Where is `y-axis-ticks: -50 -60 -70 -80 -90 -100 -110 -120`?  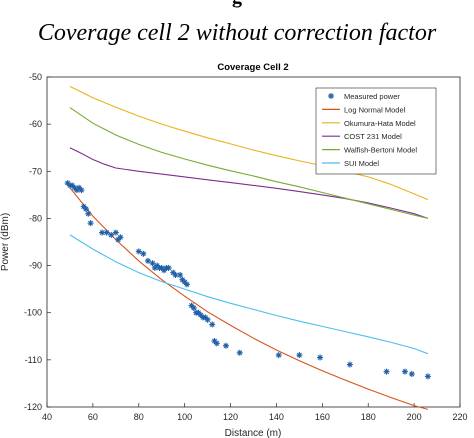
y-axis-ticks: -50 -60 -70 -80 -90 -100 -110 -120 is located at coordinates (37, 242).